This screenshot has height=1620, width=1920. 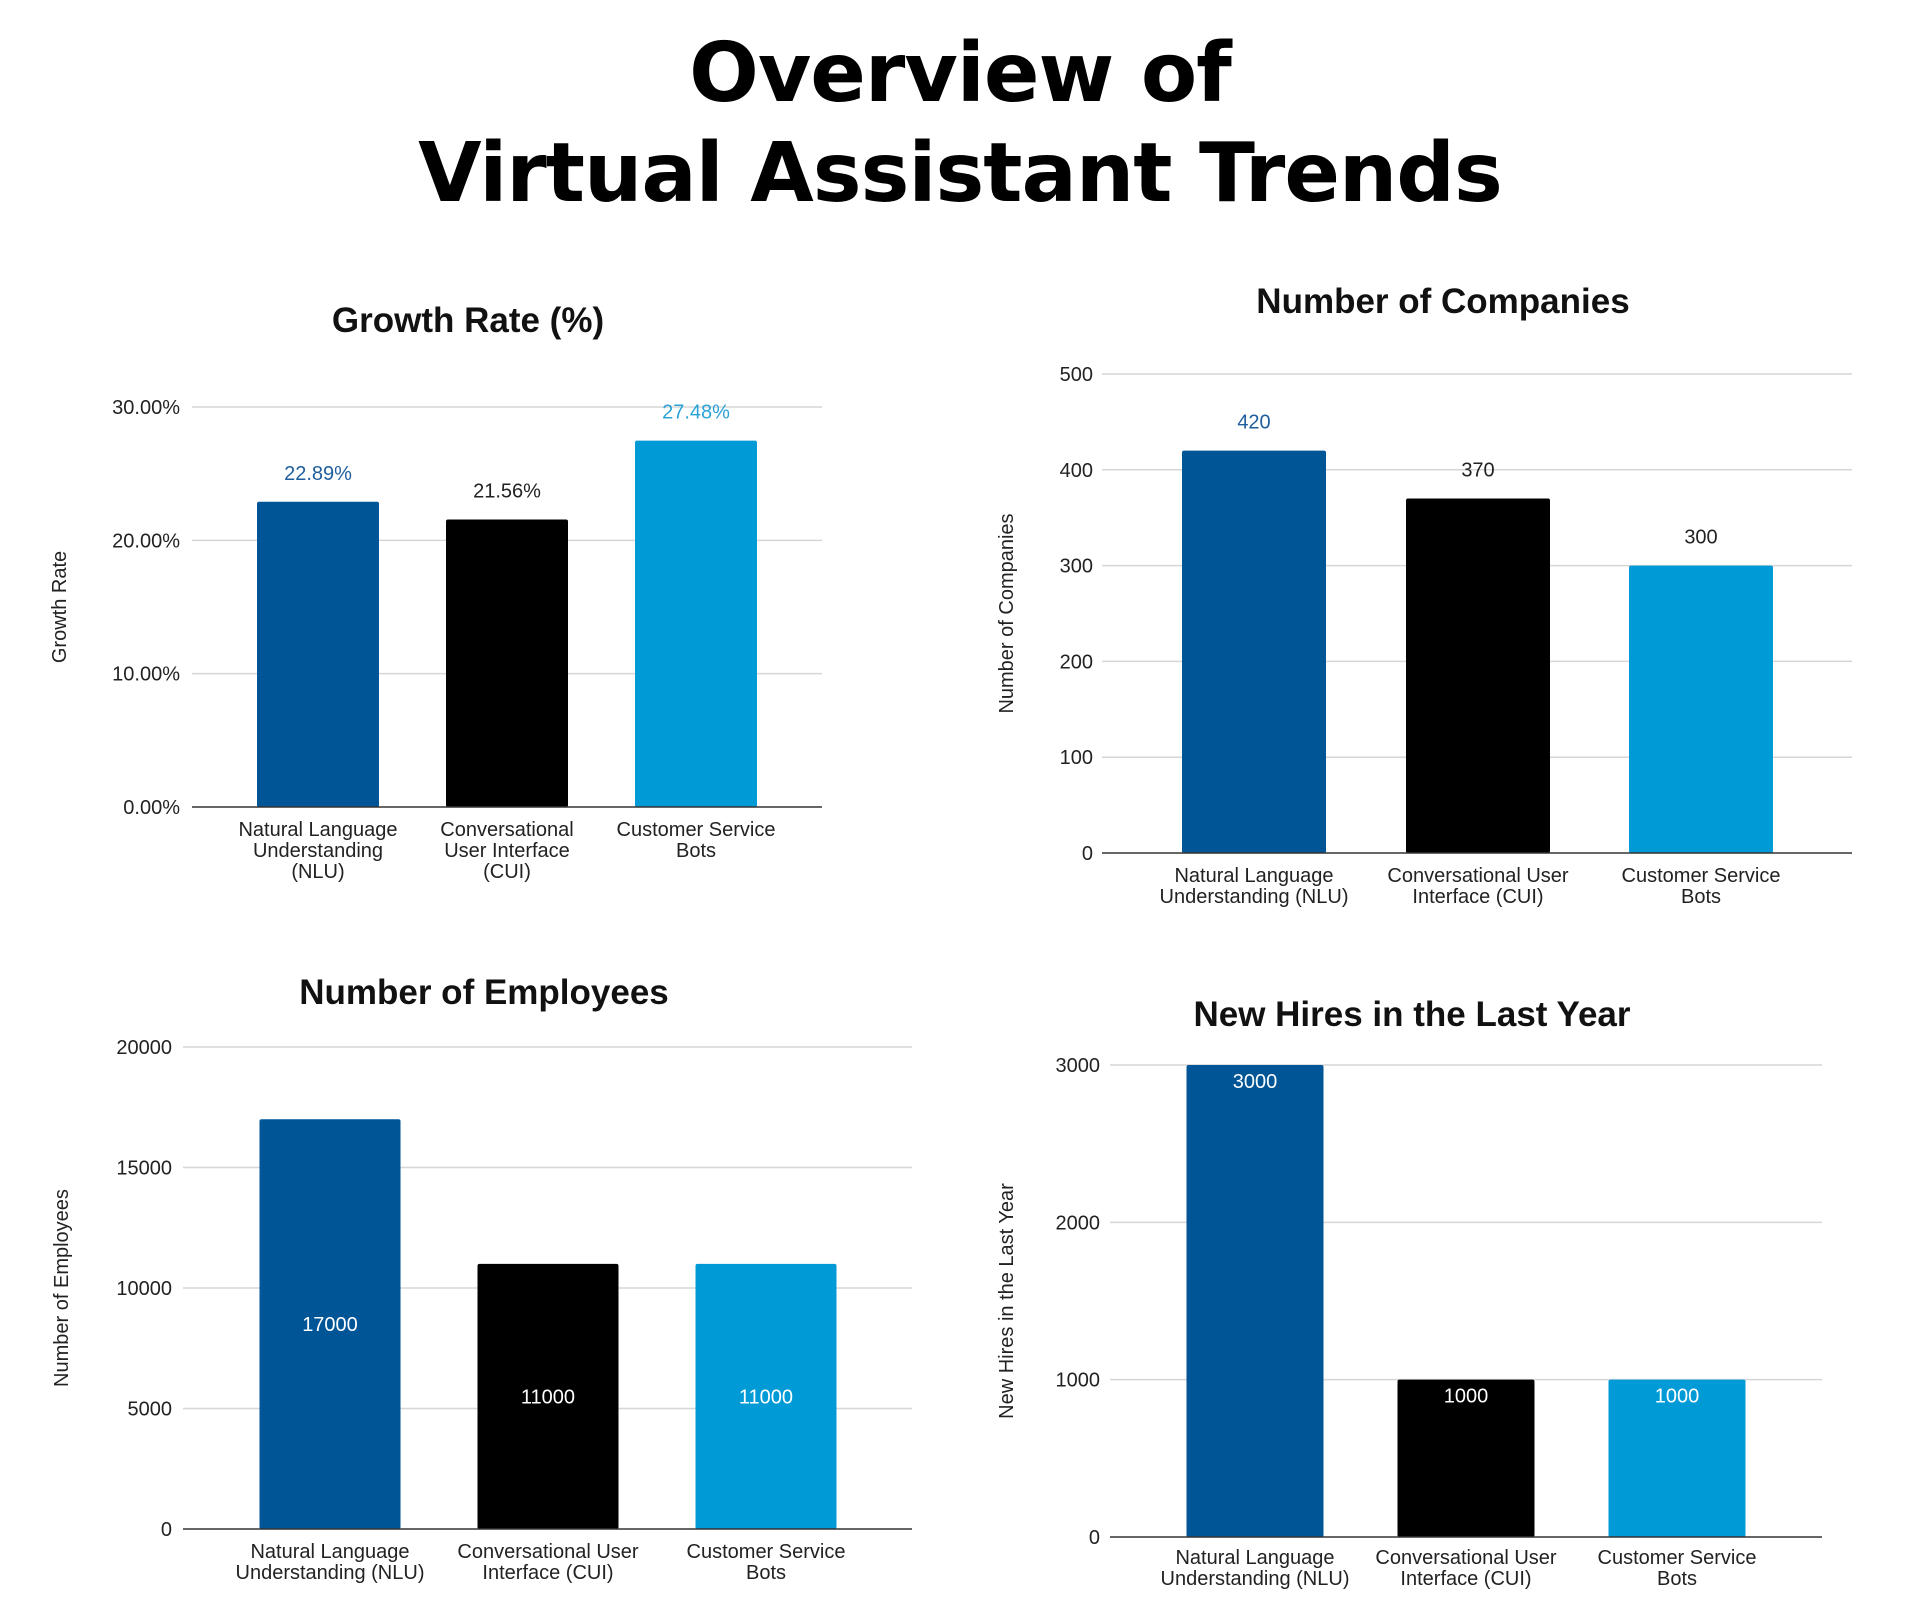 I want to click on growth-rate-x-category-label: Understanding, so click(x=318, y=851).